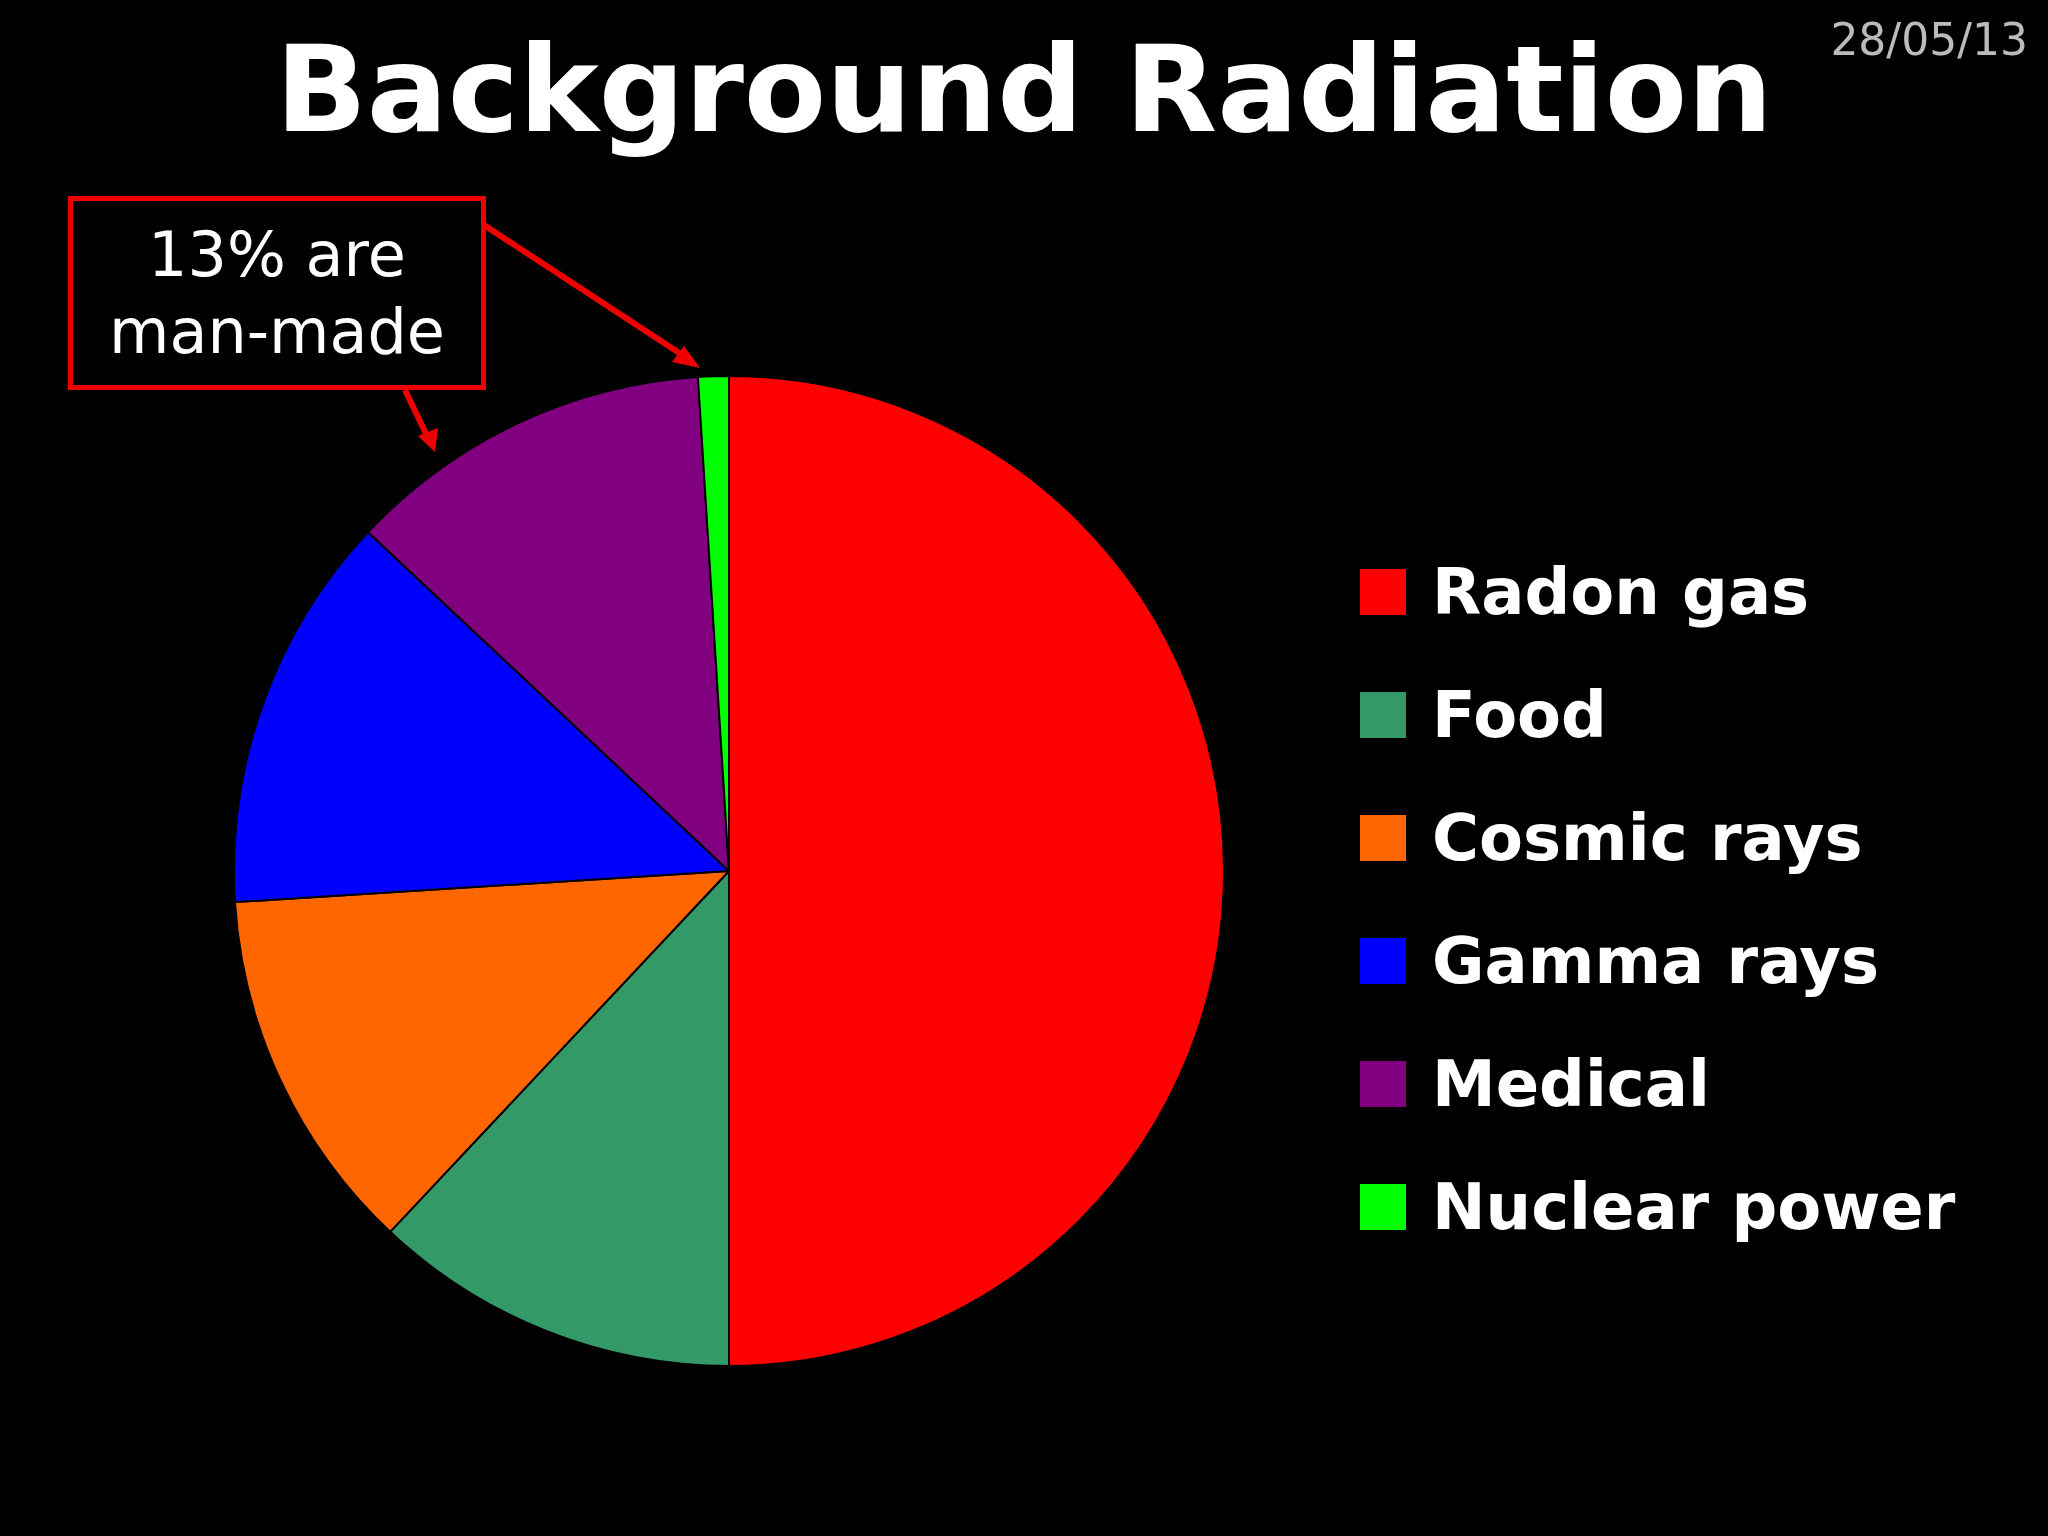 The width and height of the screenshot is (2048, 1536). I want to click on legend-label: Gamma rays, so click(1656, 960).